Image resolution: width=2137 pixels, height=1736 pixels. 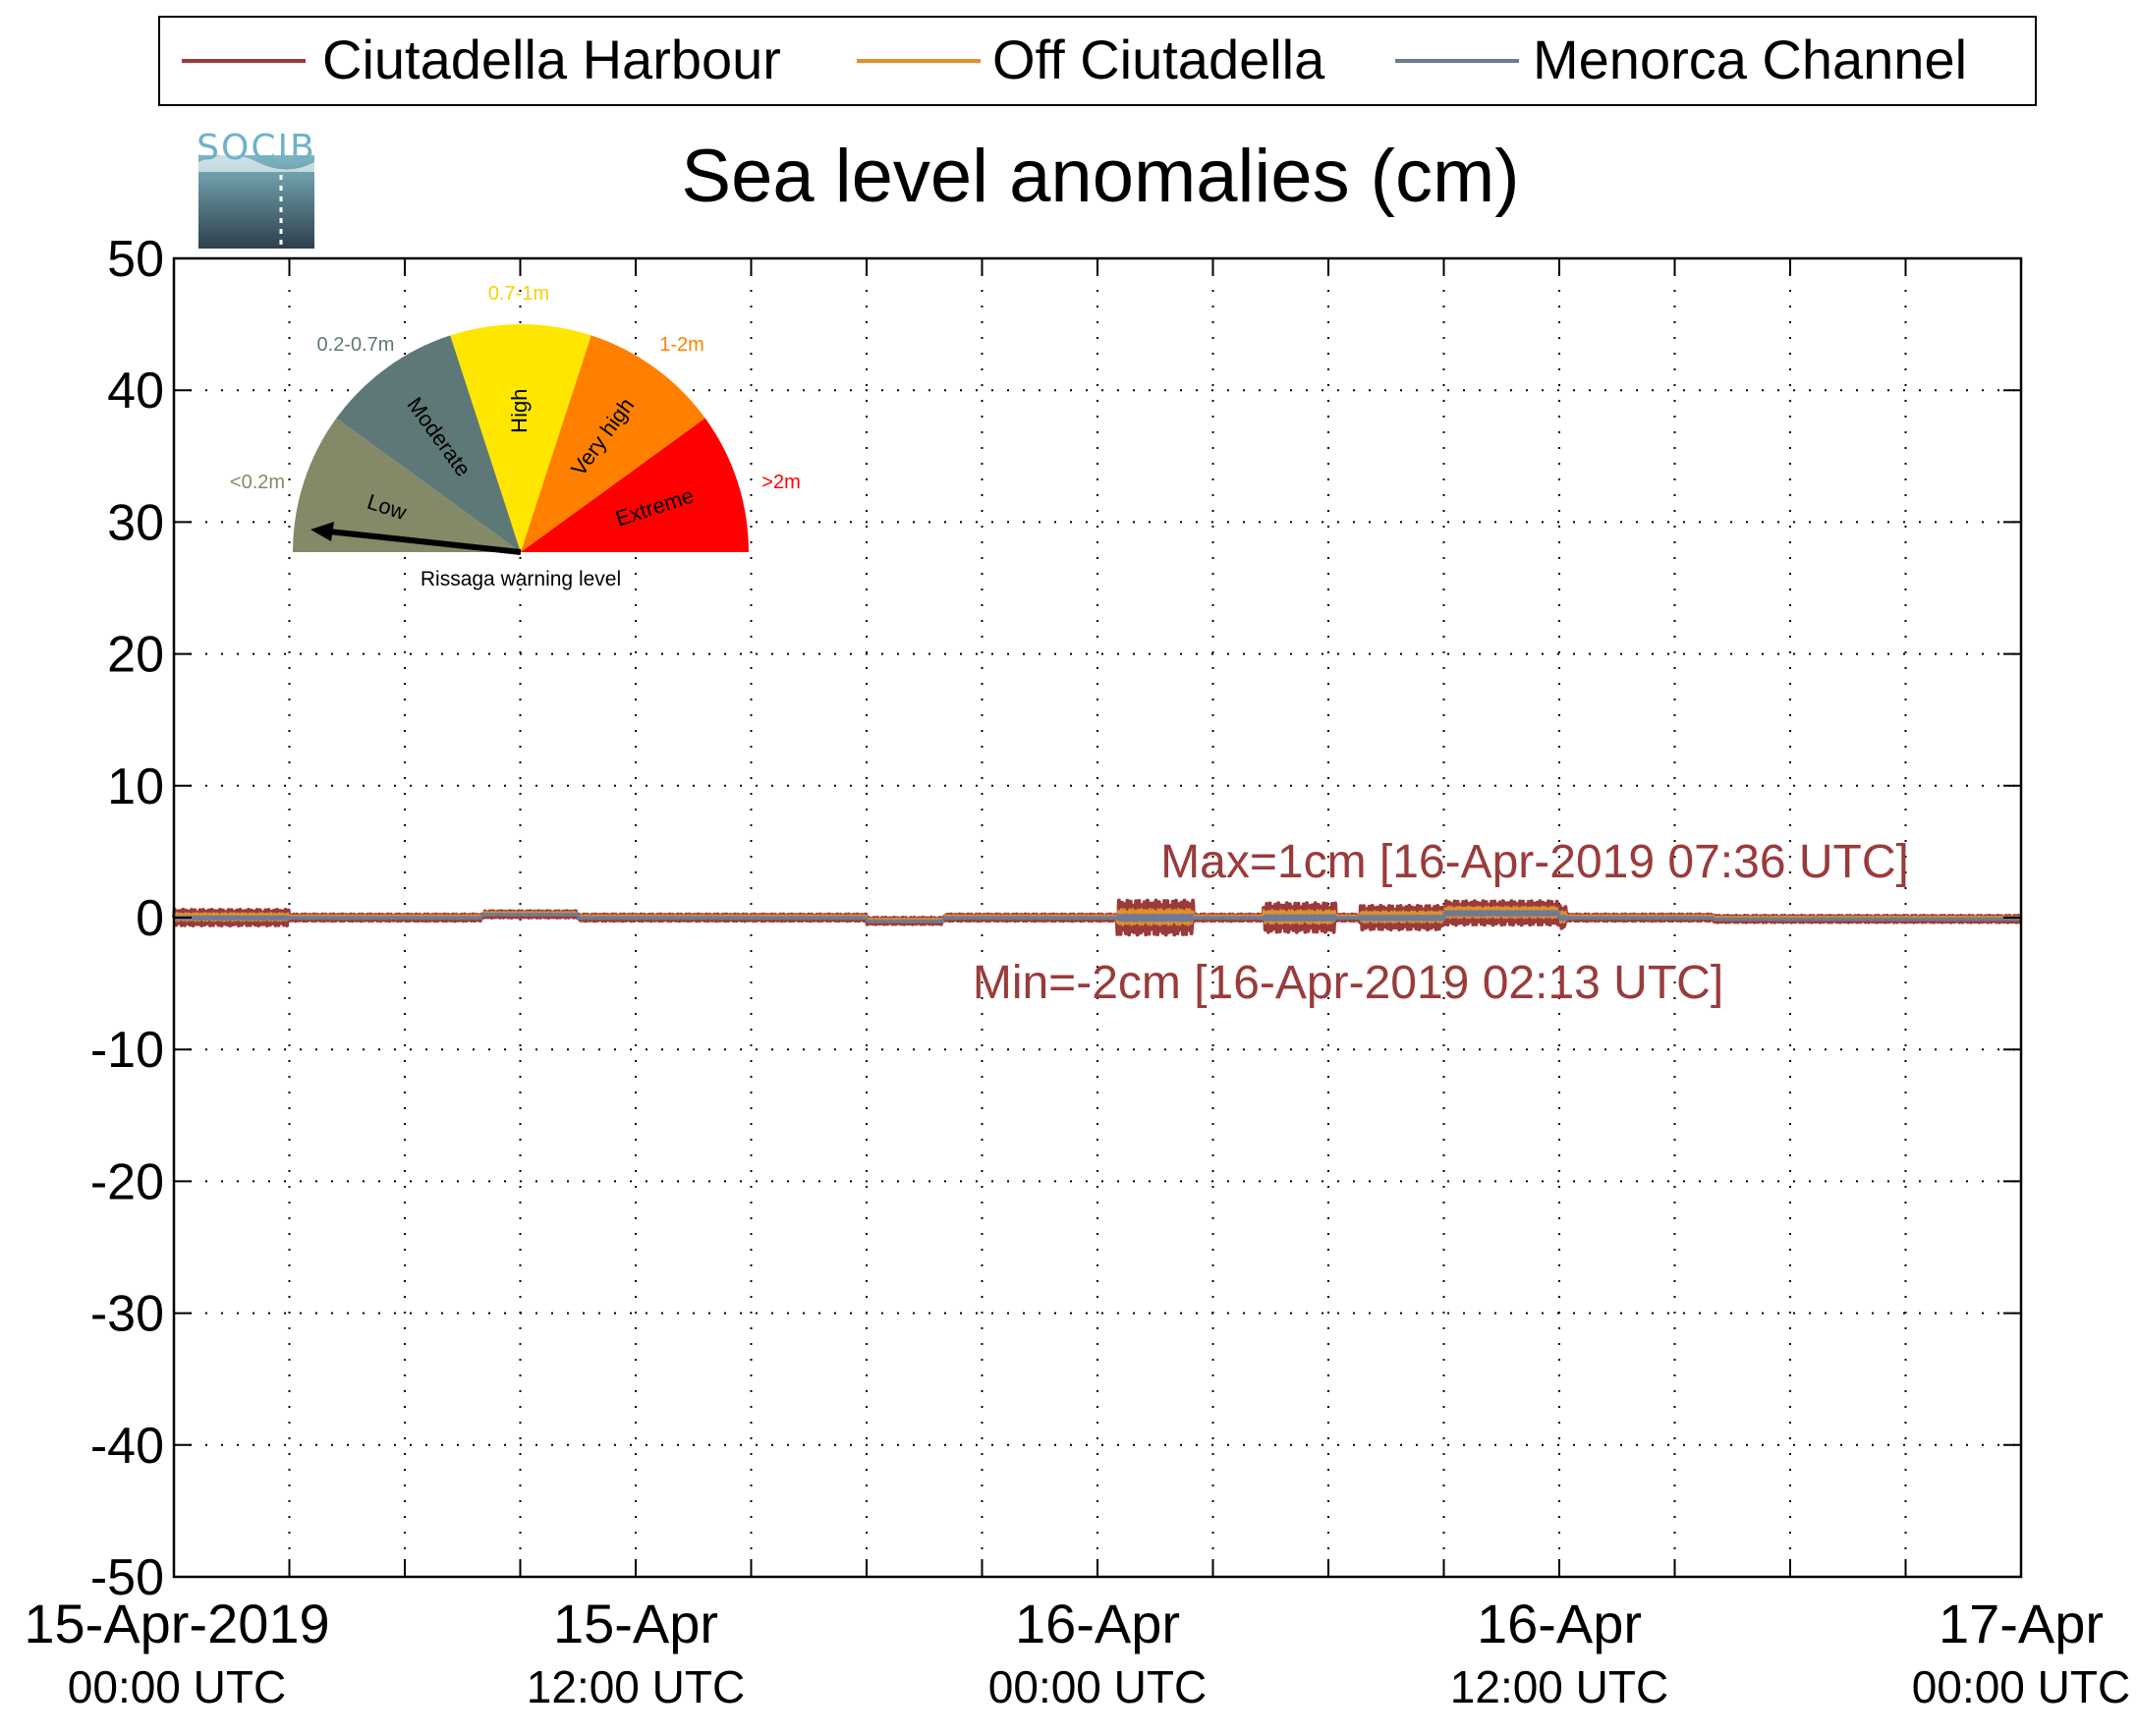 What do you see at coordinates (1158, 59) in the screenshot?
I see `legend-label: Off Ciutadella` at bounding box center [1158, 59].